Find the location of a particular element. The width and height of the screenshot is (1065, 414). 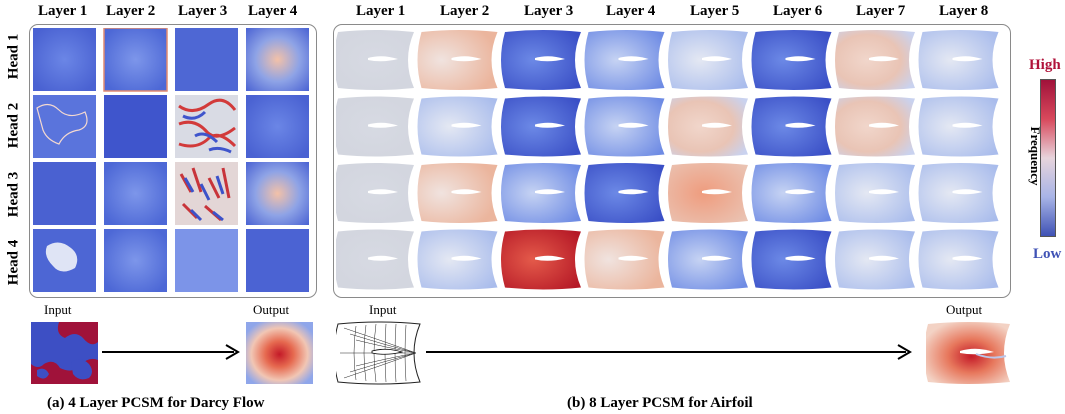

airfoil-input-label: Input is located at coordinates (383, 309).